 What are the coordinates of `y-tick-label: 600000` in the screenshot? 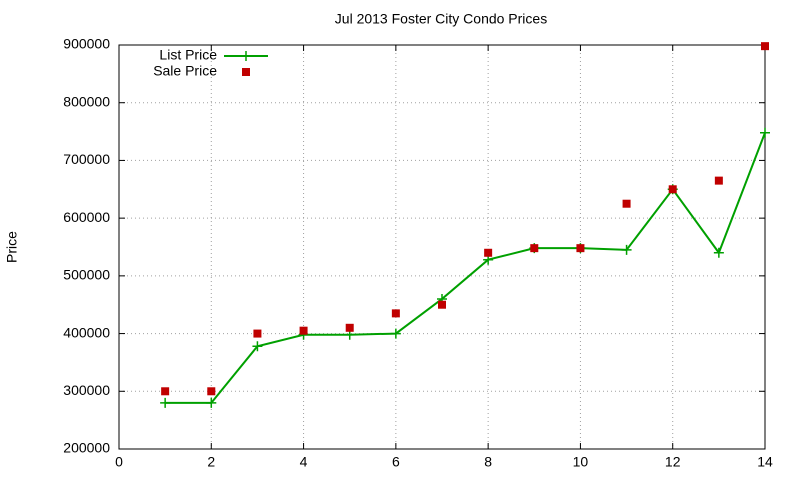 It's located at (86, 217).